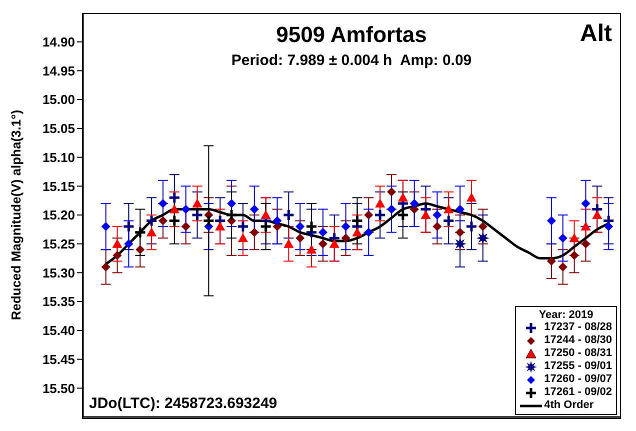 The image size is (636, 431). Describe the element at coordinates (58, 157) in the screenshot. I see `y-tick-label: 15.10` at that location.